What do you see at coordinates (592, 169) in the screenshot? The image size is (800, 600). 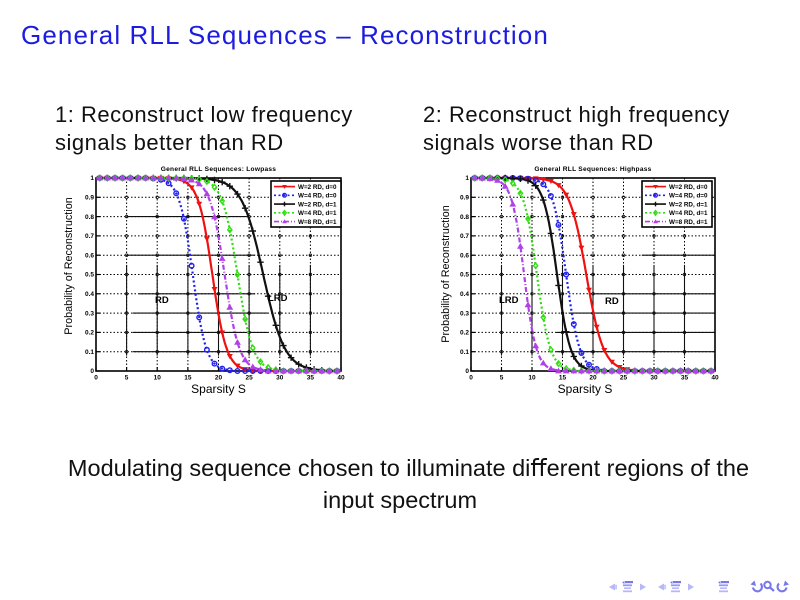 I see `svg-text:General RLL Sequences: Highpas: General RLL Sequences: Highpass` at bounding box center [592, 169].